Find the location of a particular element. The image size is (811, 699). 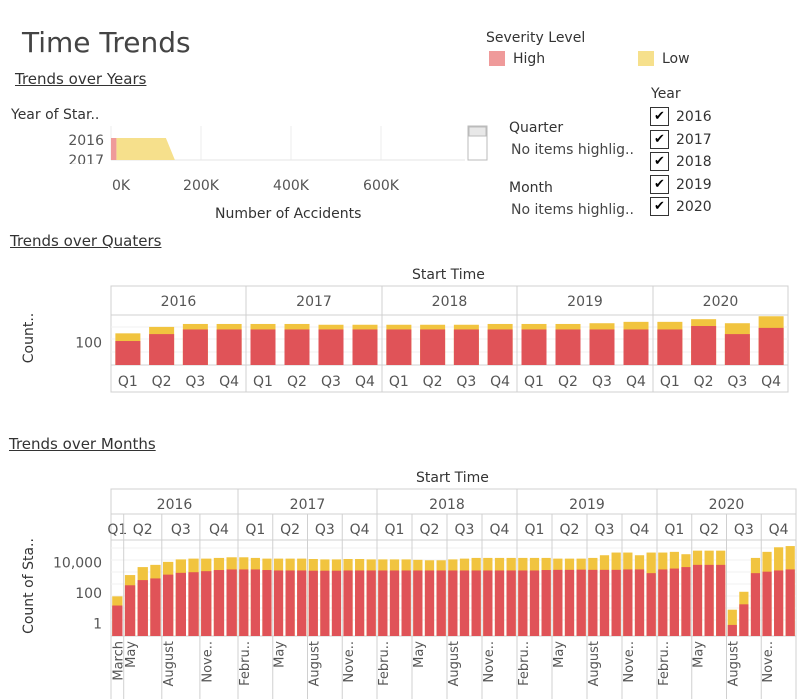

years-category-label: 2017 is located at coordinates (86, 161).